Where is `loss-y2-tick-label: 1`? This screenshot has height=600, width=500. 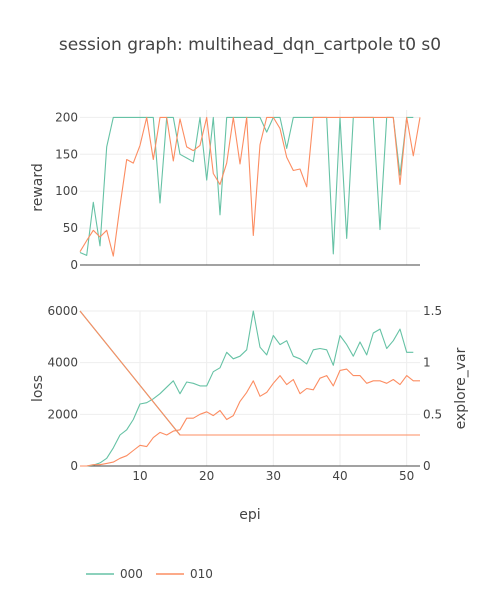
loss-y2-tick-label: 1 is located at coordinates (427, 363).